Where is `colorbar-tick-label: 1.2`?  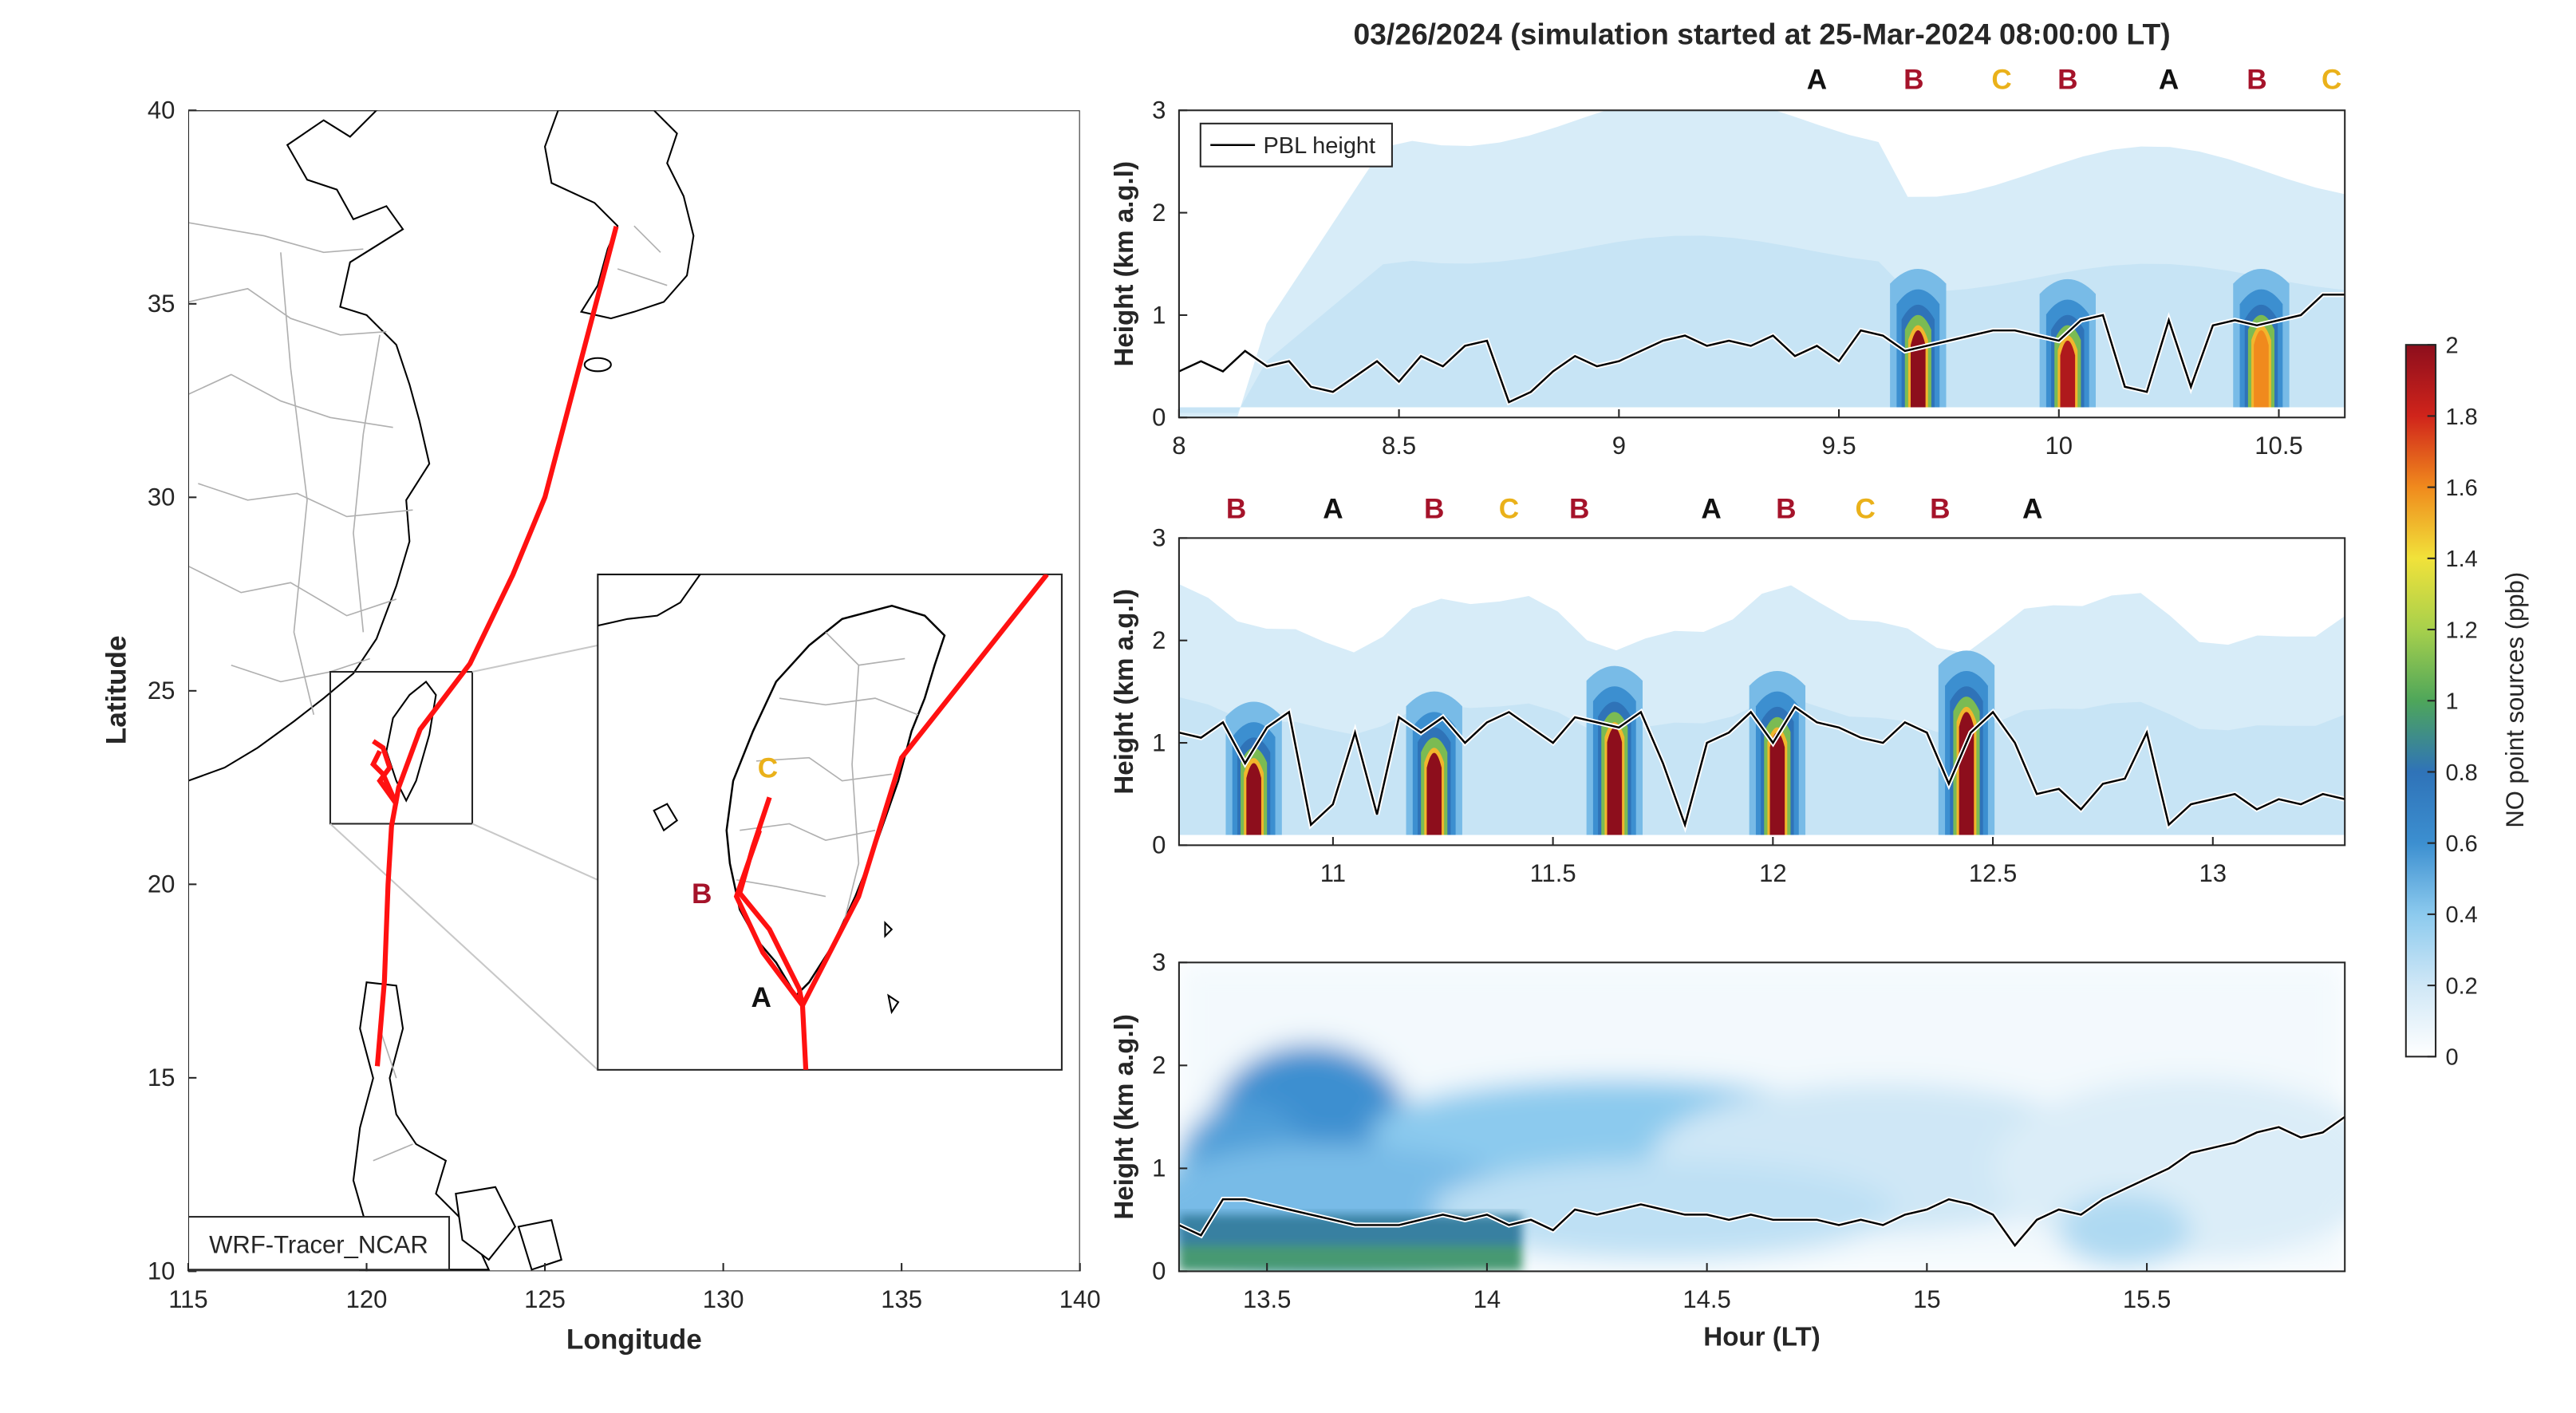 colorbar-tick-label: 1.2 is located at coordinates (2461, 630).